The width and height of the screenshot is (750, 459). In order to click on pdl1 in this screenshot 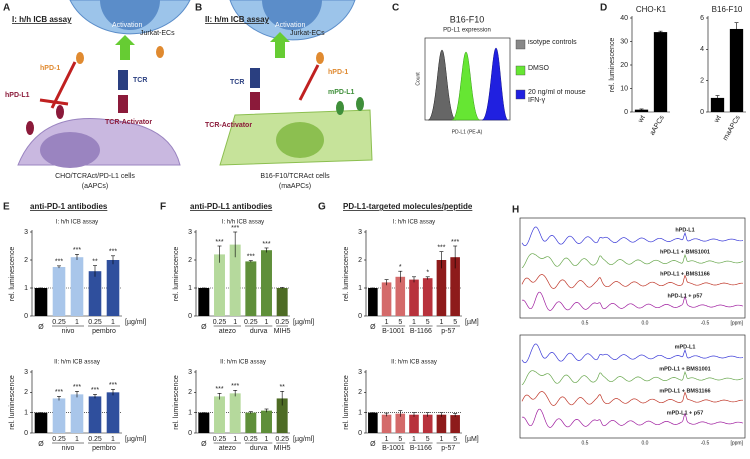, I will do `click(340, 108)`.